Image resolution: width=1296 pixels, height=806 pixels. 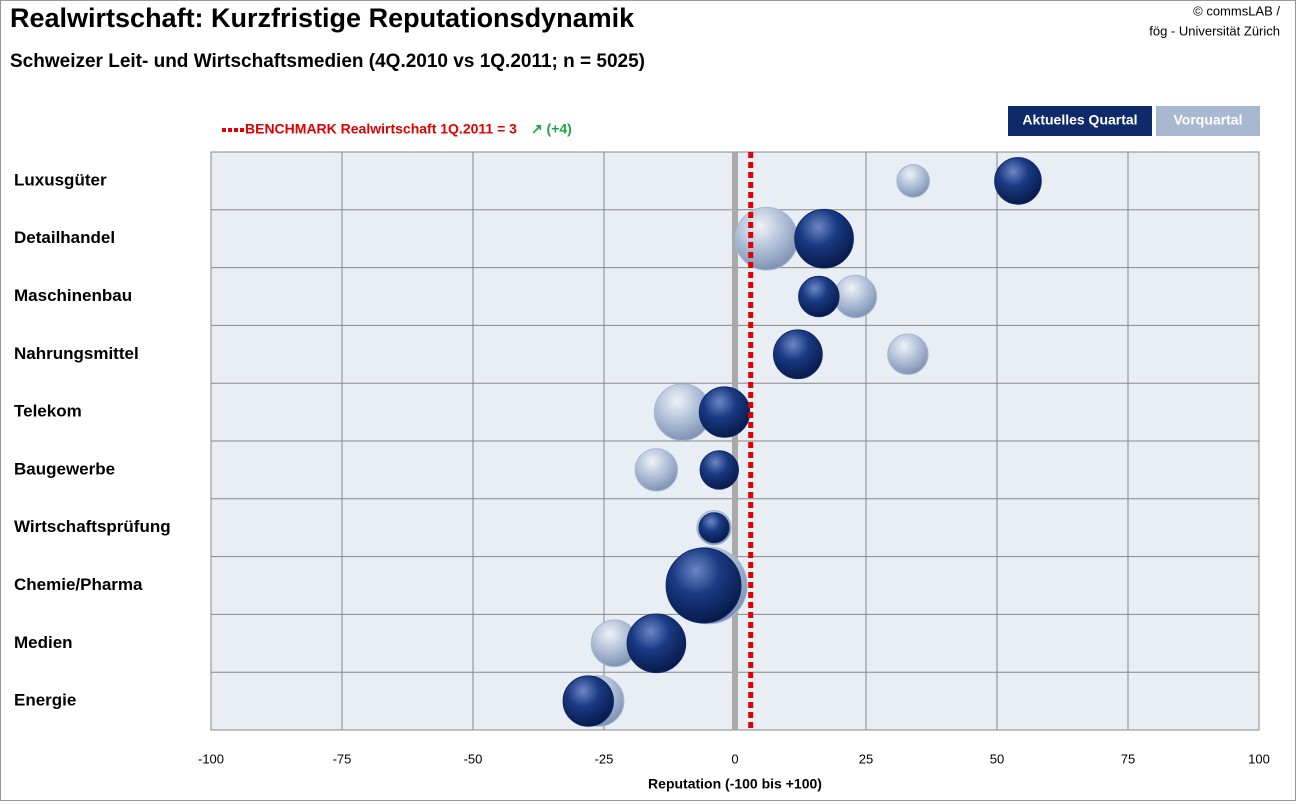 What do you see at coordinates (48, 411) in the screenshot?
I see `y-tick-label: Telekom` at bounding box center [48, 411].